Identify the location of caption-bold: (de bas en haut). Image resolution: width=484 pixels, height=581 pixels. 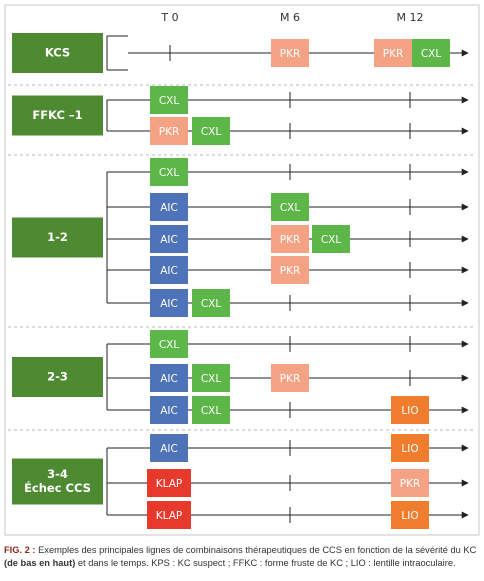
(40, 563).